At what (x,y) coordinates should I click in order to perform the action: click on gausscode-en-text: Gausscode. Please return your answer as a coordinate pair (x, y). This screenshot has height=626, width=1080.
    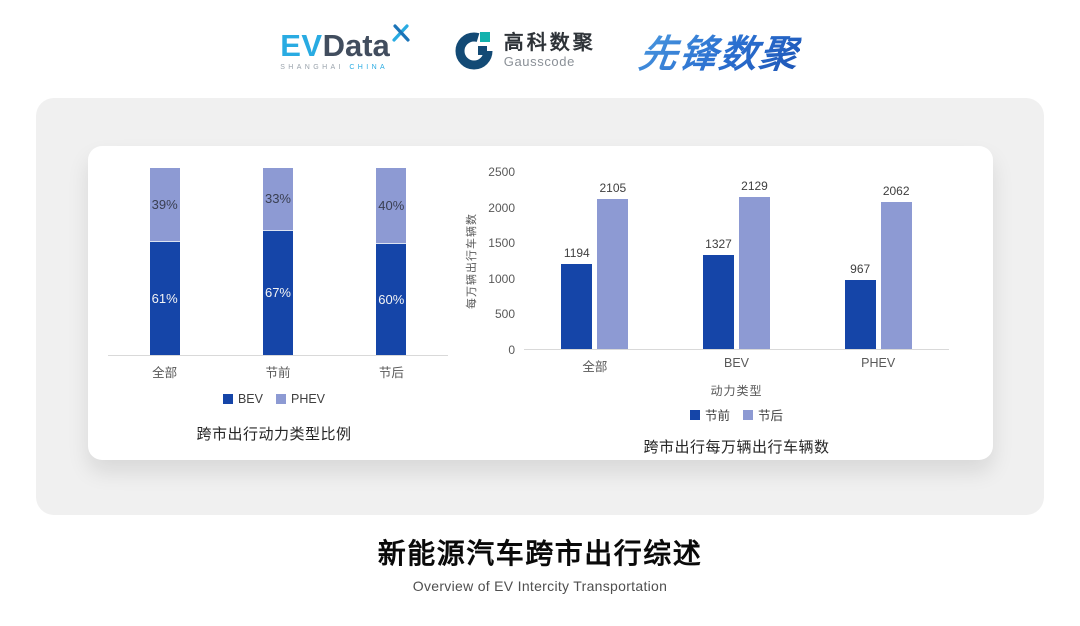
    Looking at the image, I should click on (539, 61).